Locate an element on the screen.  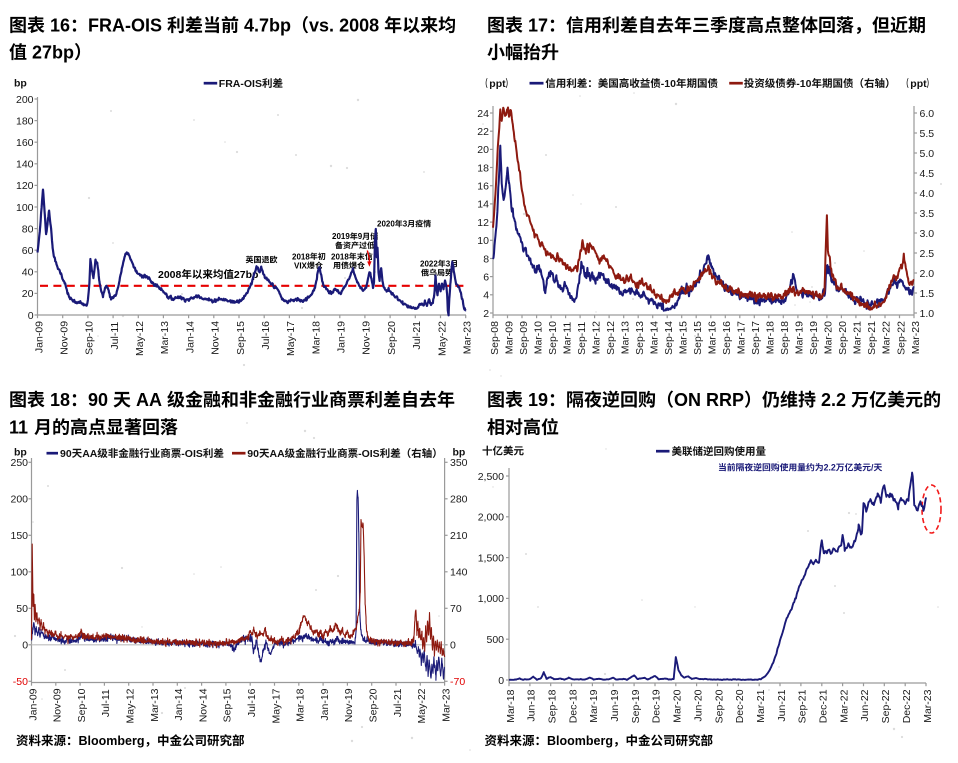
svg-text: Sep-12 is located at coordinates (611, 338).